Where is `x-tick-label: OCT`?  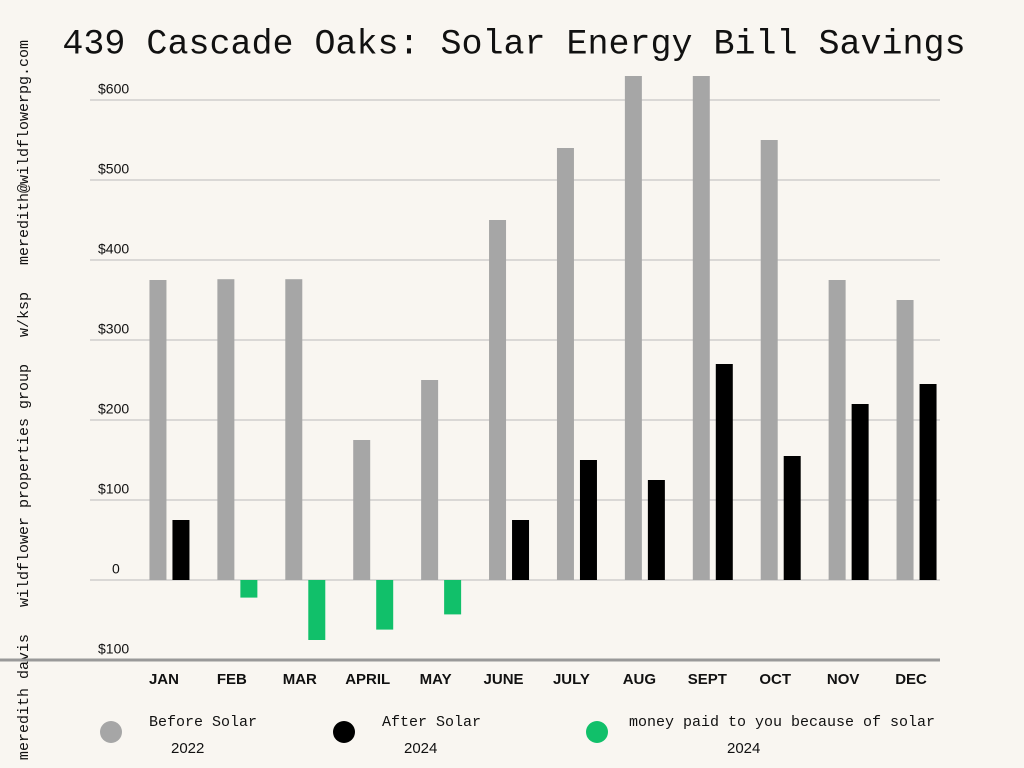
x-tick-label: OCT is located at coordinates (775, 679).